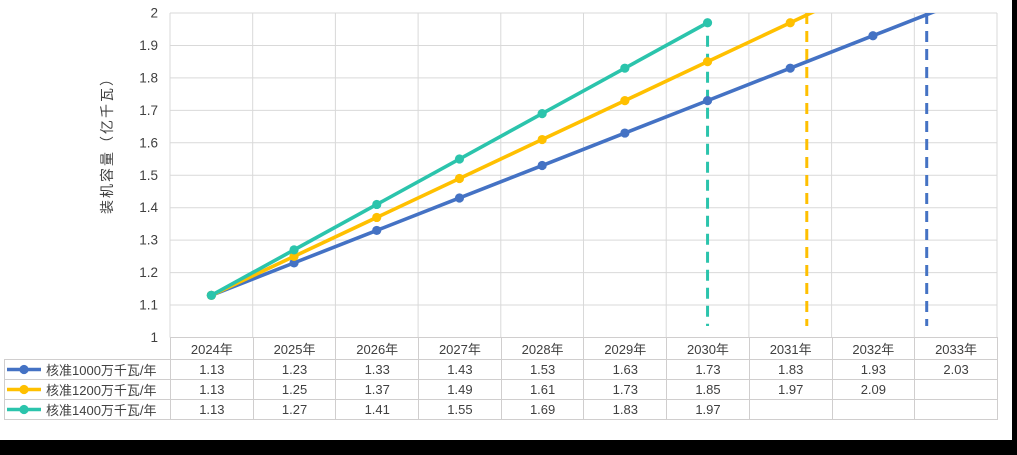 Image resolution: width=1017 pixels, height=455 pixels. I want to click on y-tick-label: 1.5, so click(148, 175).